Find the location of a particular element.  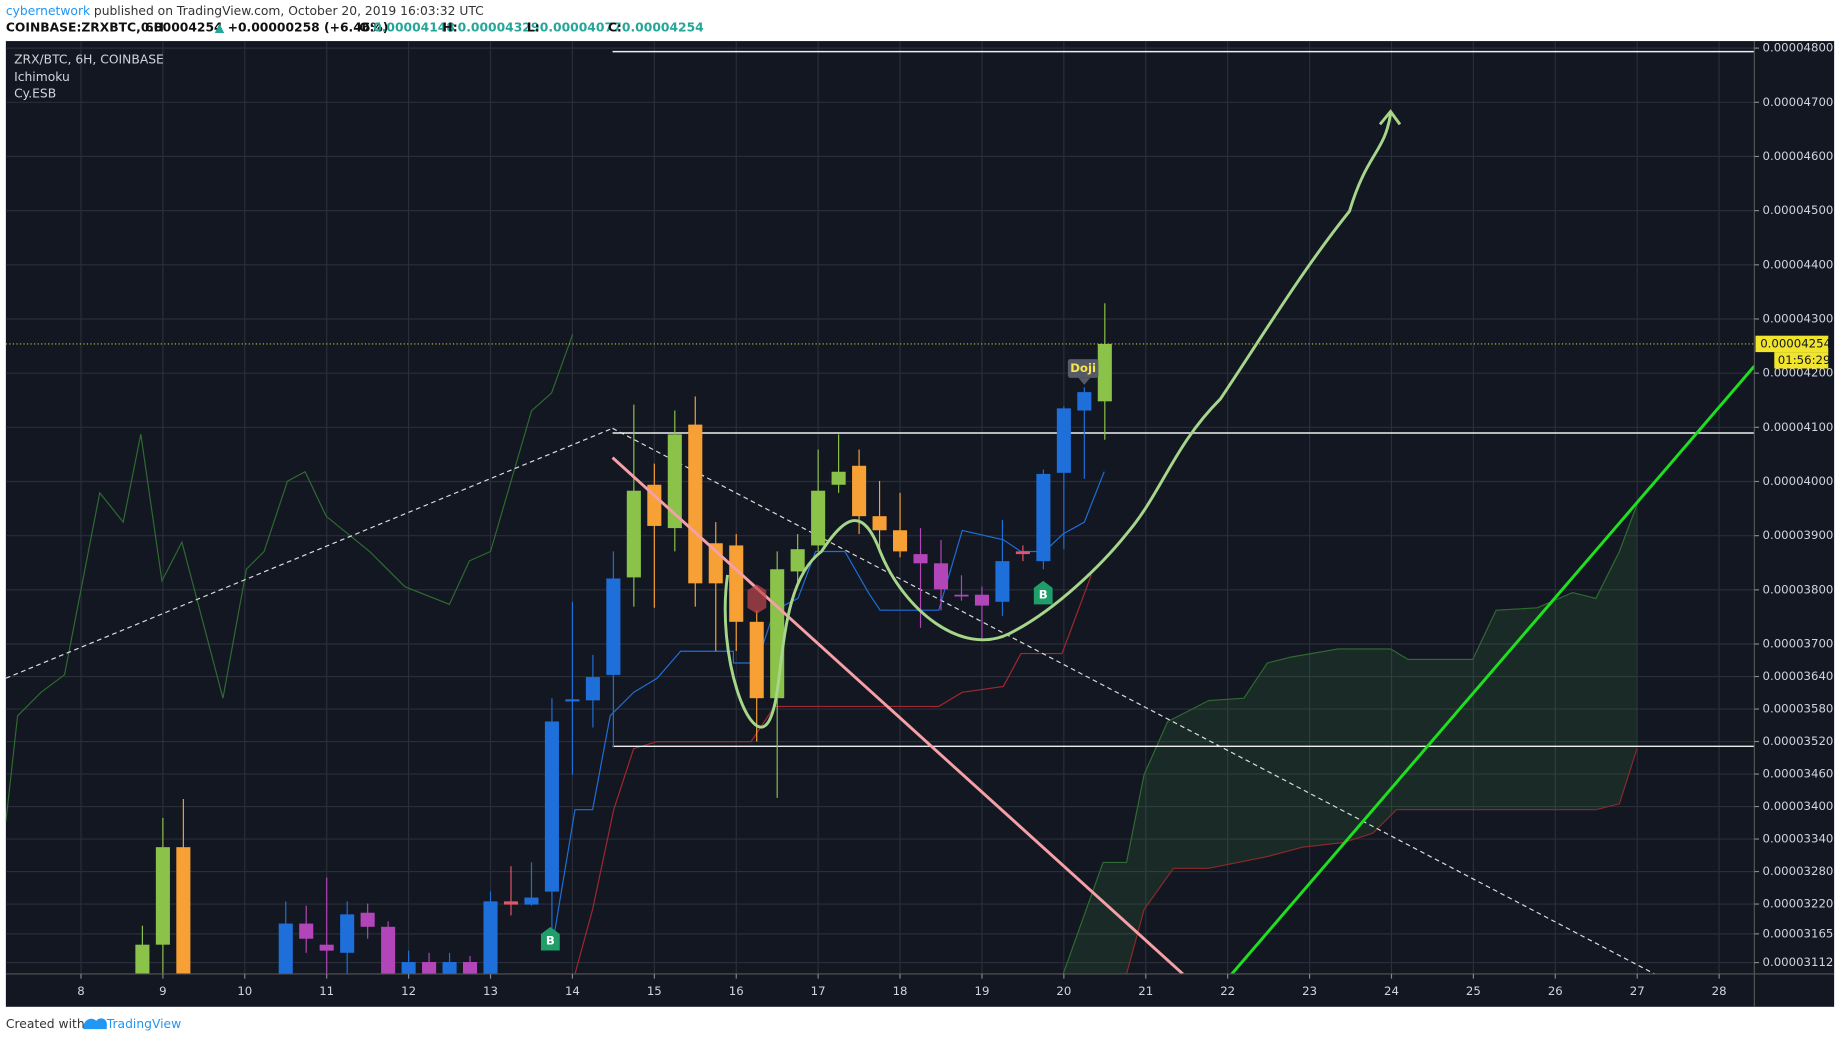

x-tick-label: 19 is located at coordinates (981, 991).